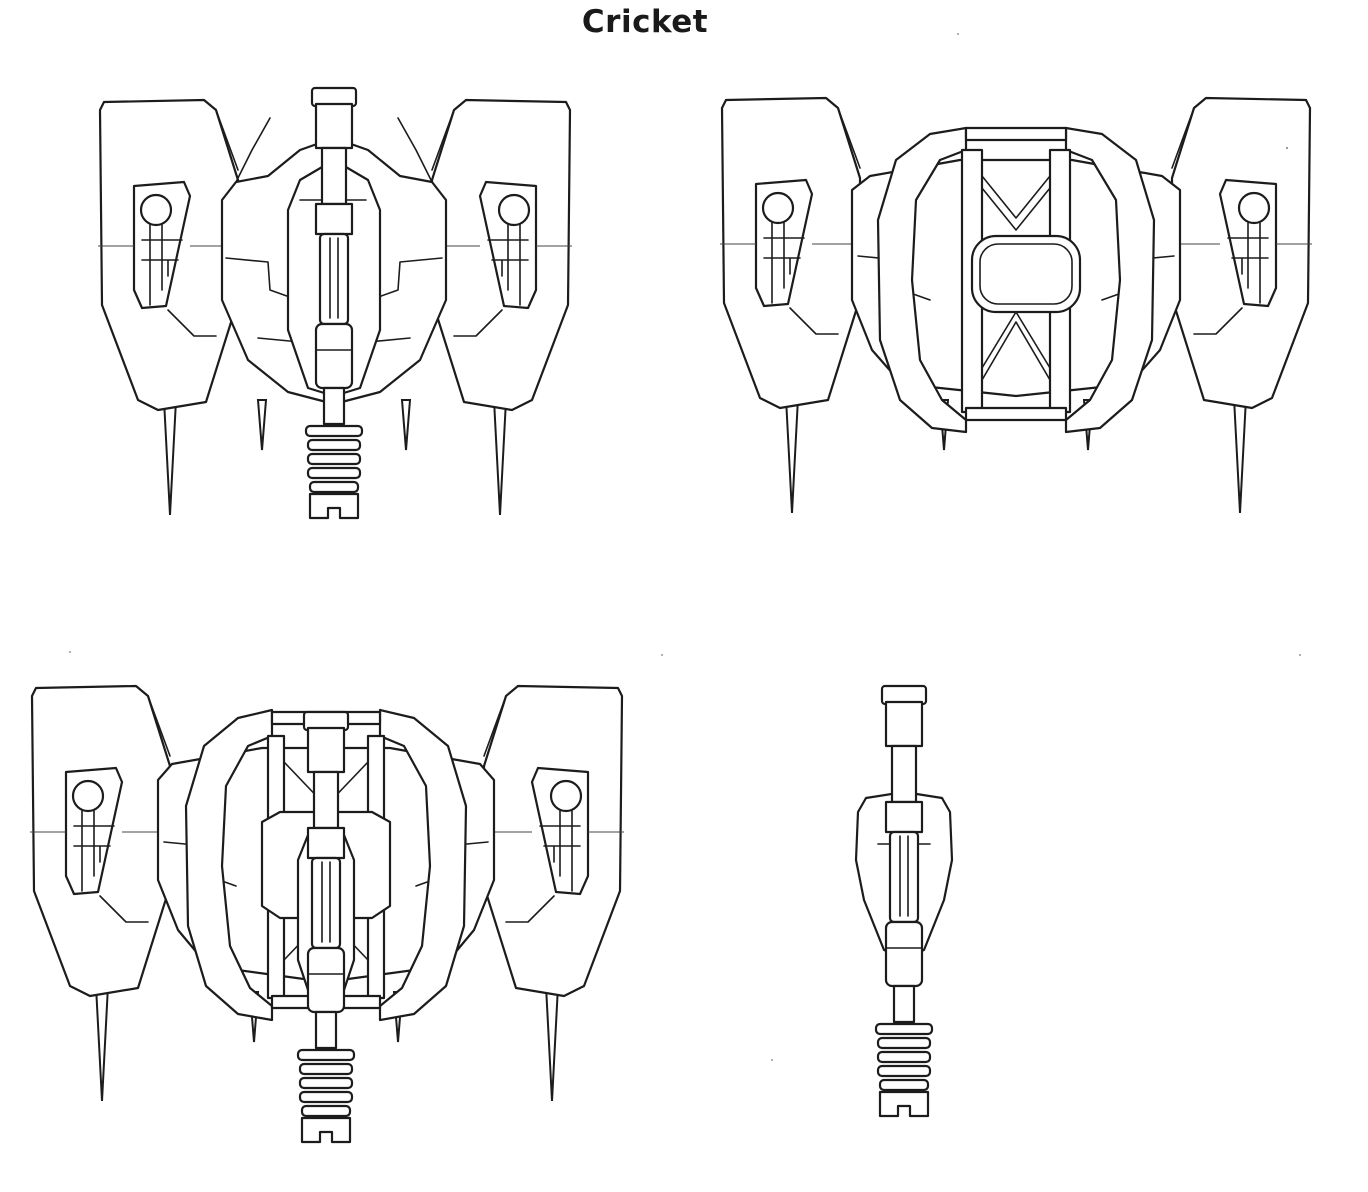  What do you see at coordinates (335, 303) in the screenshot?
I see `ship-view-closed` at bounding box center [335, 303].